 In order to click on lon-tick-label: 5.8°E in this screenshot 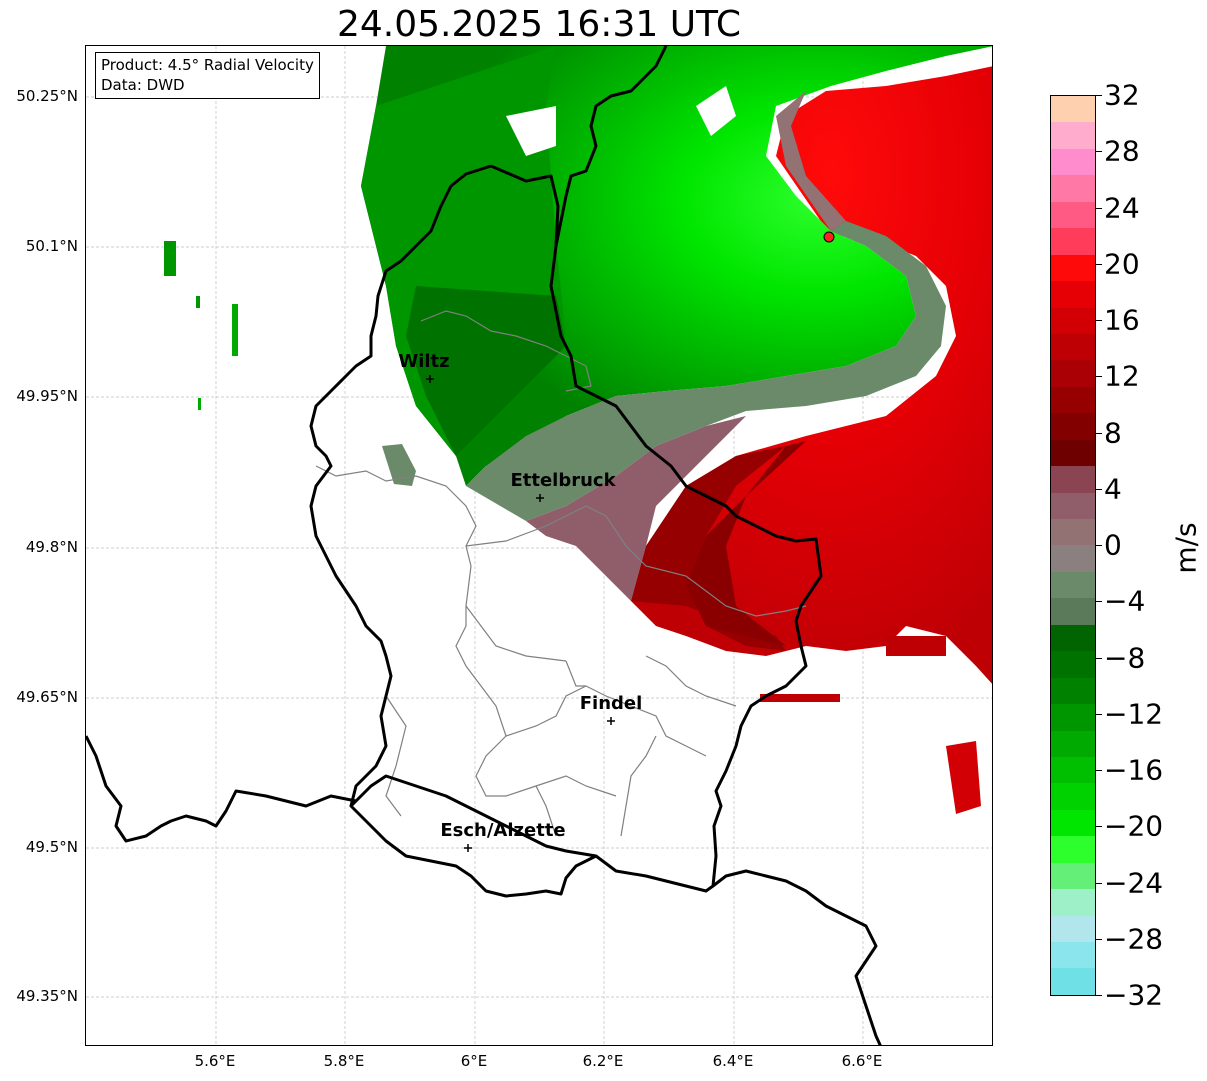, I will do `click(344, 1061)`.